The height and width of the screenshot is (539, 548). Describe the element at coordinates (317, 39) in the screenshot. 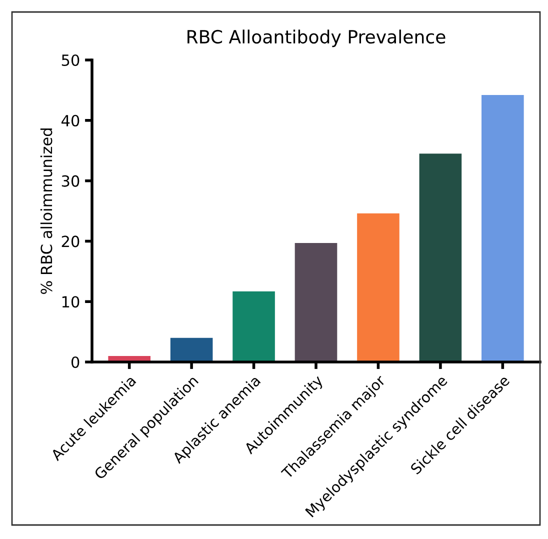

I see `chart-title: RBC Alloantibody Prevalence` at that location.